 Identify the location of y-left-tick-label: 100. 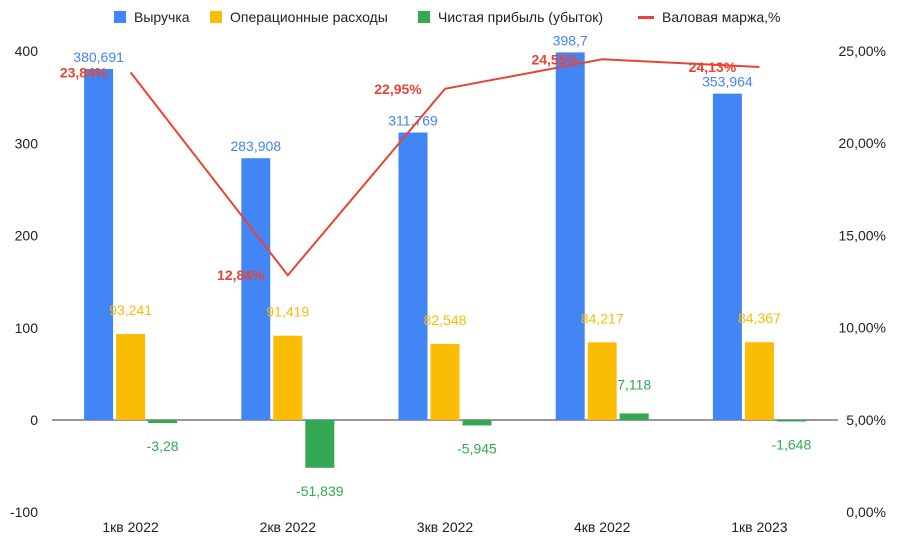
(27, 328).